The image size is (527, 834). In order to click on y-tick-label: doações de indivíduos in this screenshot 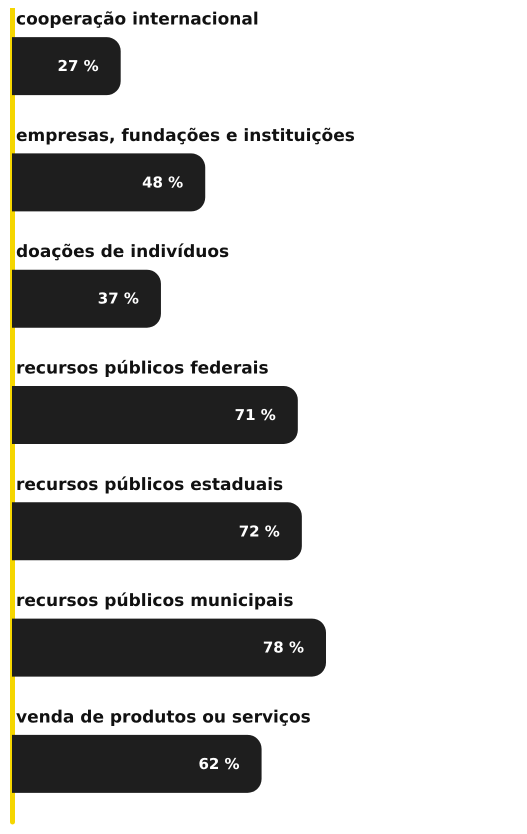, I will do `click(123, 252)`.